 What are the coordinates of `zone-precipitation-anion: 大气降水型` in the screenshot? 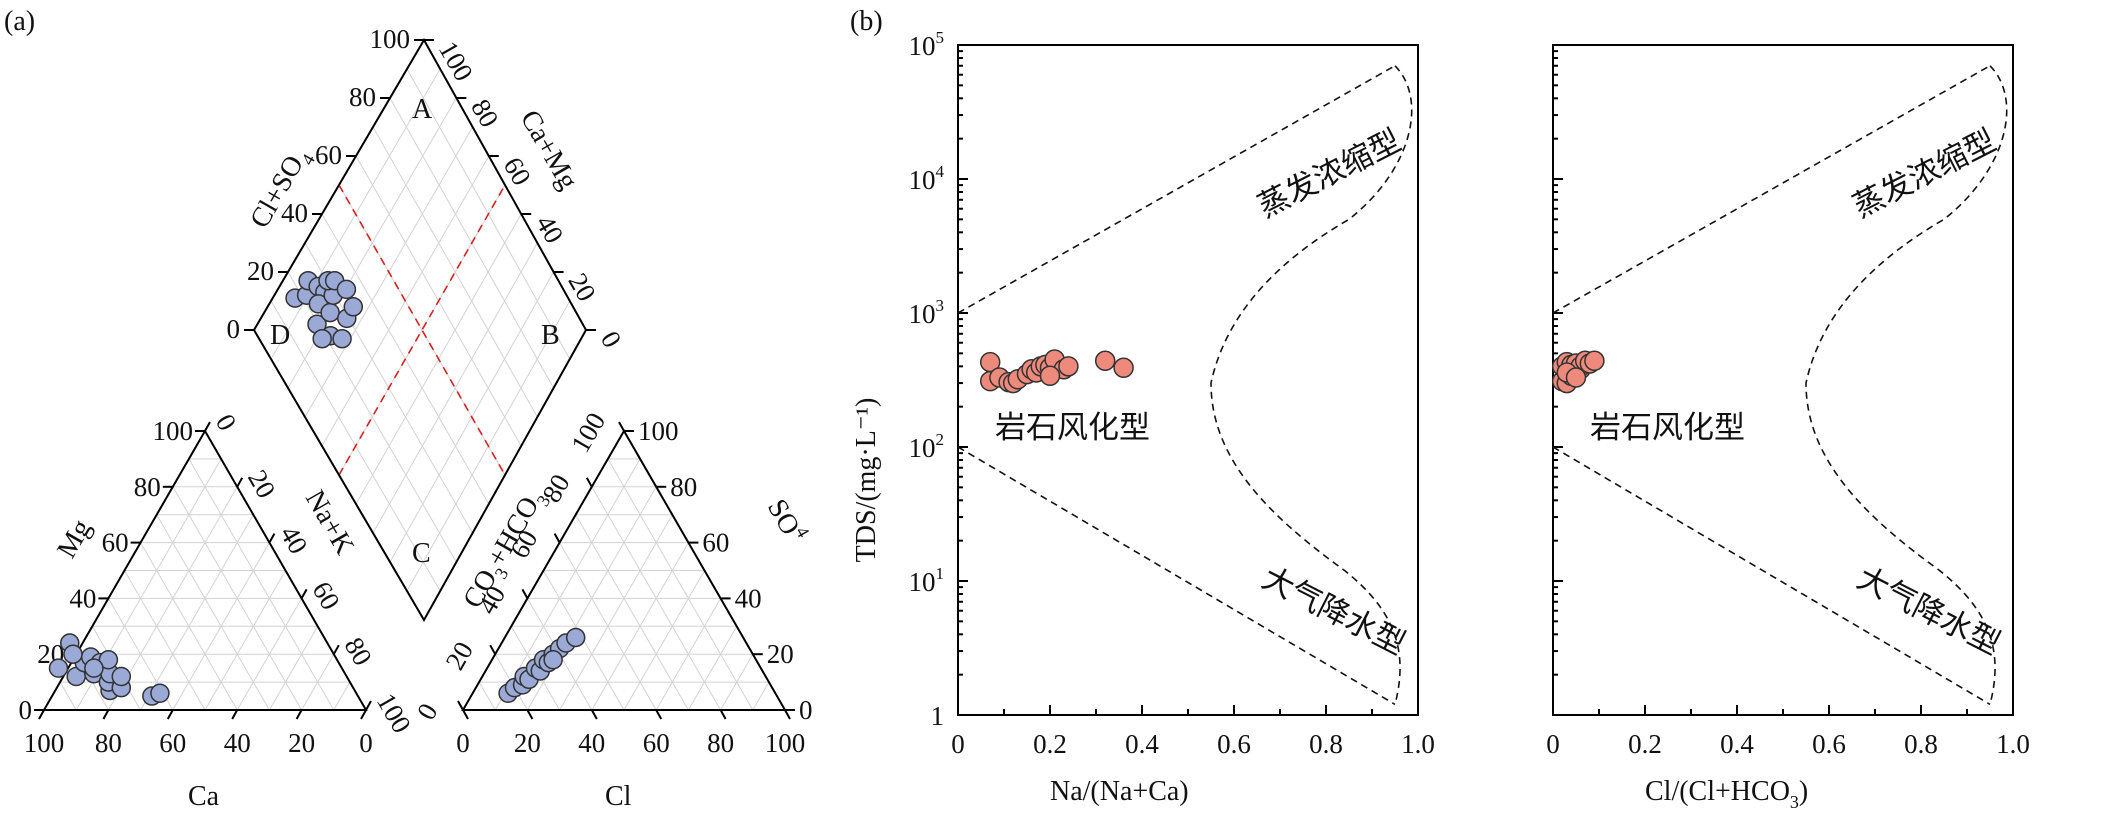 It's located at (1928, 611).